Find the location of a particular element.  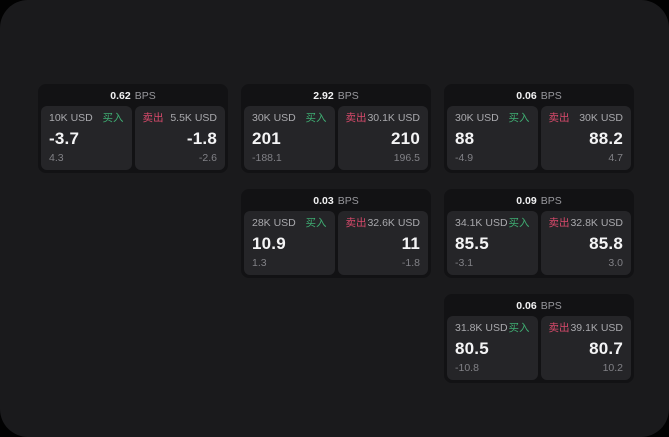

buy-amount: 34.1K USD is located at coordinates (481, 223).